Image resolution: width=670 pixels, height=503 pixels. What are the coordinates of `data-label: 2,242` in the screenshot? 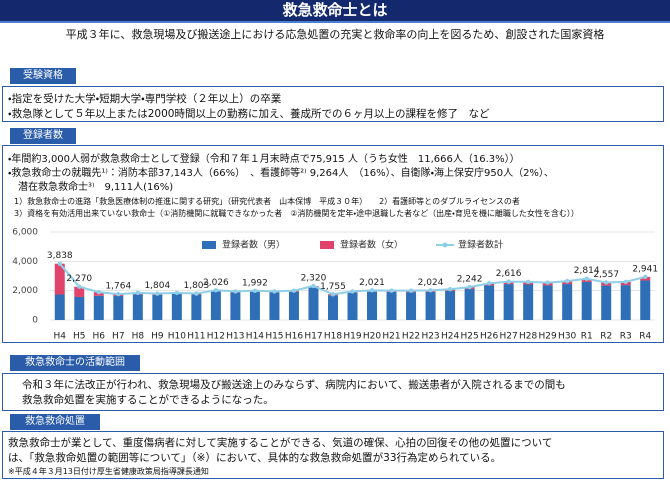 It's located at (470, 280).